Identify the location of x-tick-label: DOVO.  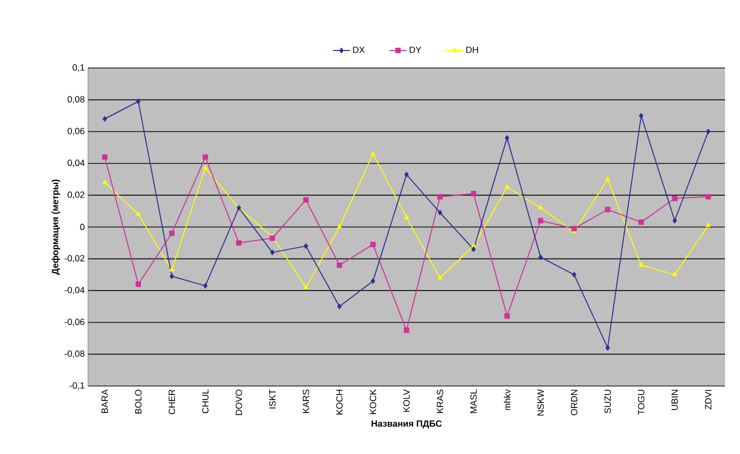
(239, 402).